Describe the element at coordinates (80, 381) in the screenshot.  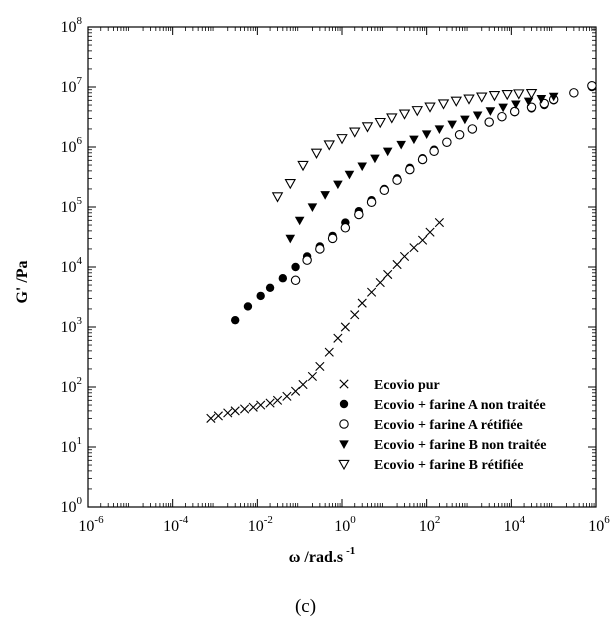
I see `y-tick-label-exponent: 2` at that location.